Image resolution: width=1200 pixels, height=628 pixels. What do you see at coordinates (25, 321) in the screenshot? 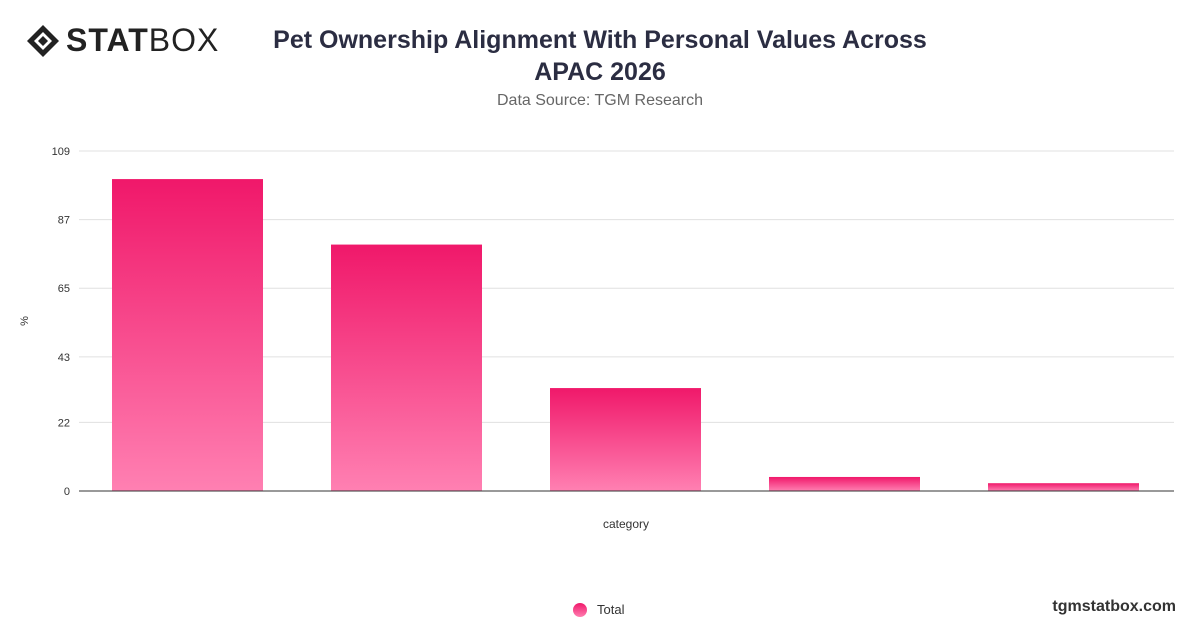
I see `y-axis-label: %` at bounding box center [25, 321].